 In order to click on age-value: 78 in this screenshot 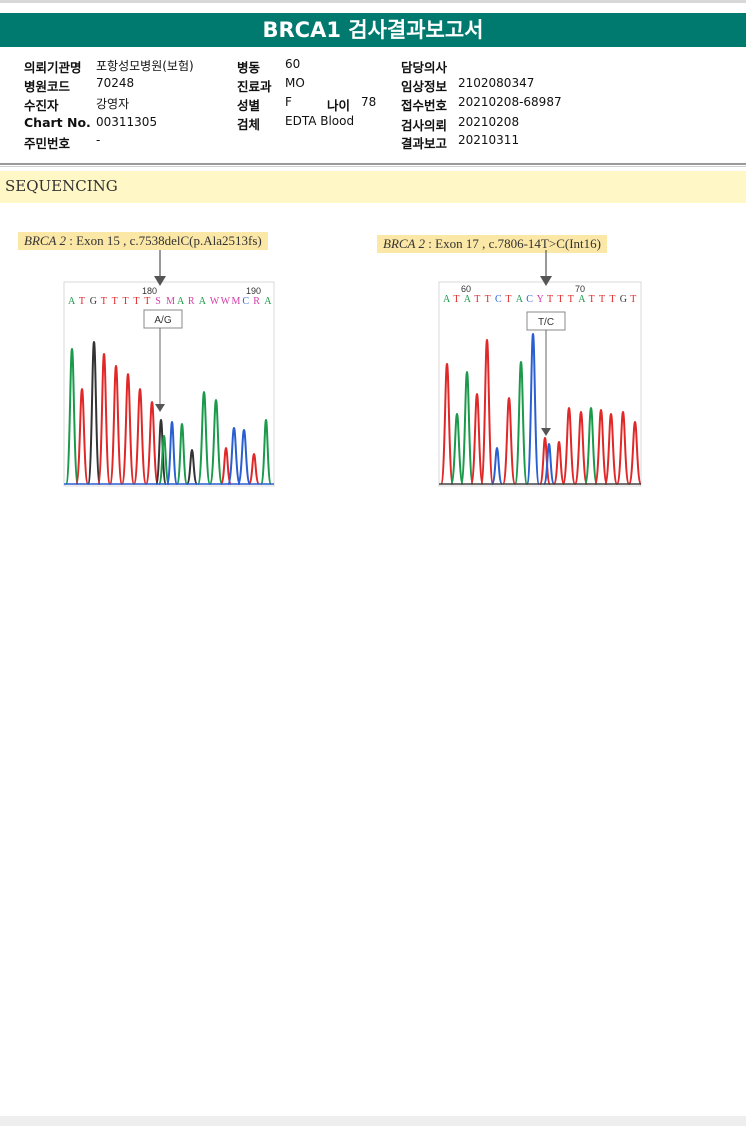, I will do `click(369, 102)`.